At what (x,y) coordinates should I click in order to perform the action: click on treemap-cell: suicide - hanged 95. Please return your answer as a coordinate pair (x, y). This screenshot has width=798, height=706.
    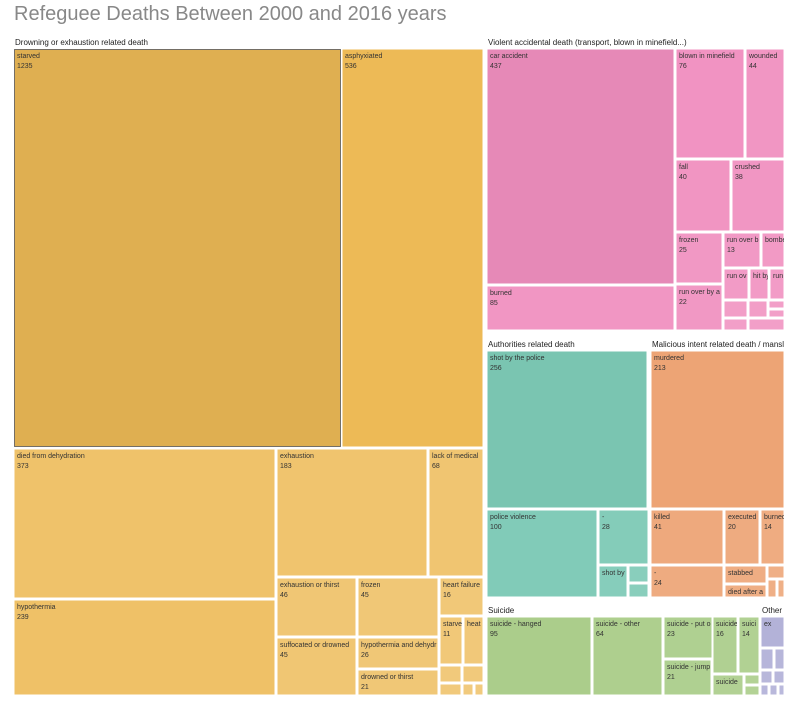
    Looking at the image, I should click on (539, 656).